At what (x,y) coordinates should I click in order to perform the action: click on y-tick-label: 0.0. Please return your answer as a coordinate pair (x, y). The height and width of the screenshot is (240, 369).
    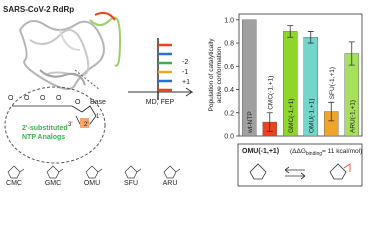
    Looking at the image, I should click on (229, 137).